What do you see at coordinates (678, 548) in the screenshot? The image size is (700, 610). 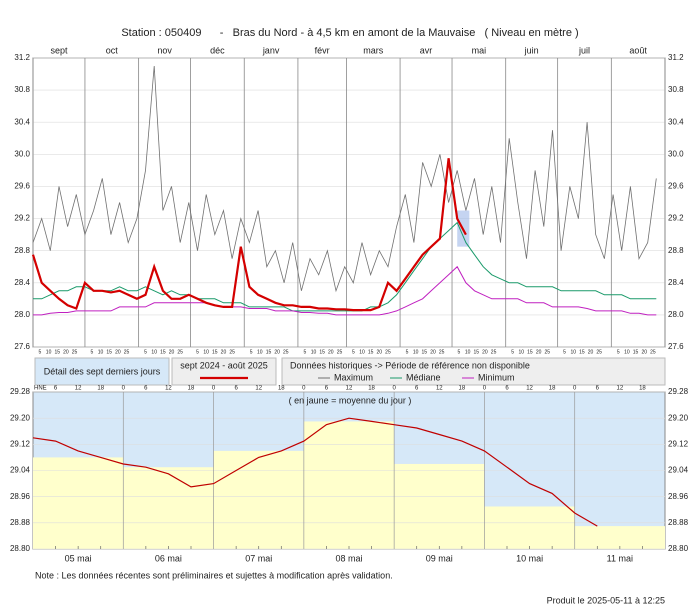 I see `y-tick-label-right: 28.80` at bounding box center [678, 548].